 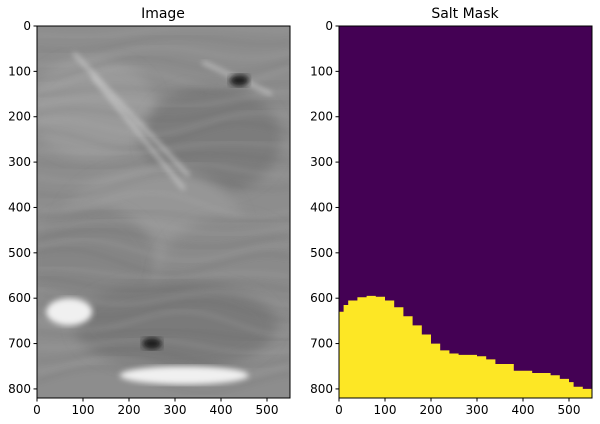 I want to click on mask-ytick-label: 800, so click(x=321, y=389).